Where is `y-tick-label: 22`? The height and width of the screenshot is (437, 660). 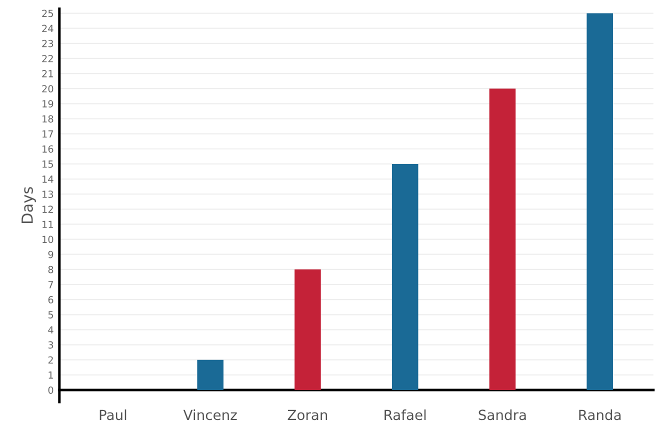 y-tick-label: 22 is located at coordinates (47, 58).